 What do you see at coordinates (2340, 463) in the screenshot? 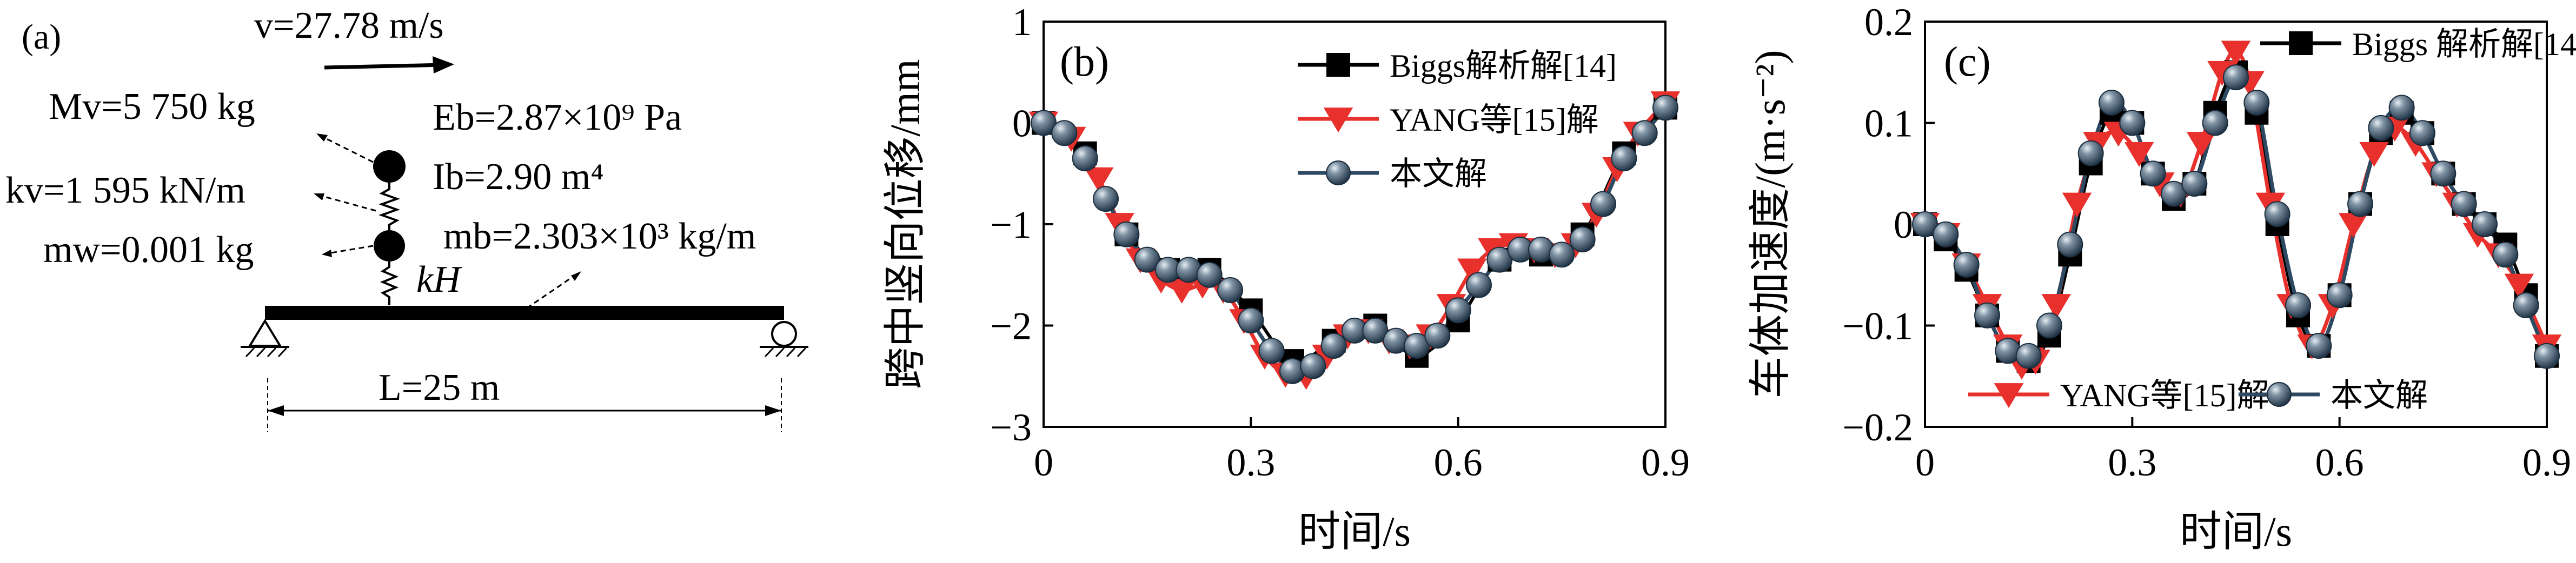
I see `c-xtick-label: 0.6` at bounding box center [2340, 463].